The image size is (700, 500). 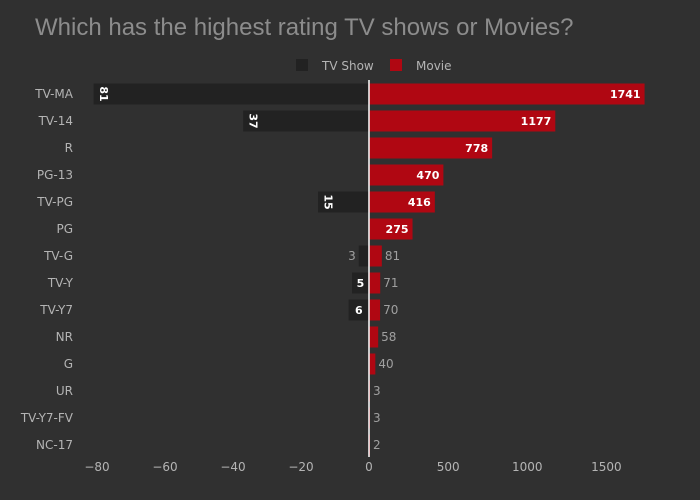 What do you see at coordinates (352, 467) in the screenshot?
I see `x-axis: −80 −60 −40 −20 0 500 1000 1500` at bounding box center [352, 467].